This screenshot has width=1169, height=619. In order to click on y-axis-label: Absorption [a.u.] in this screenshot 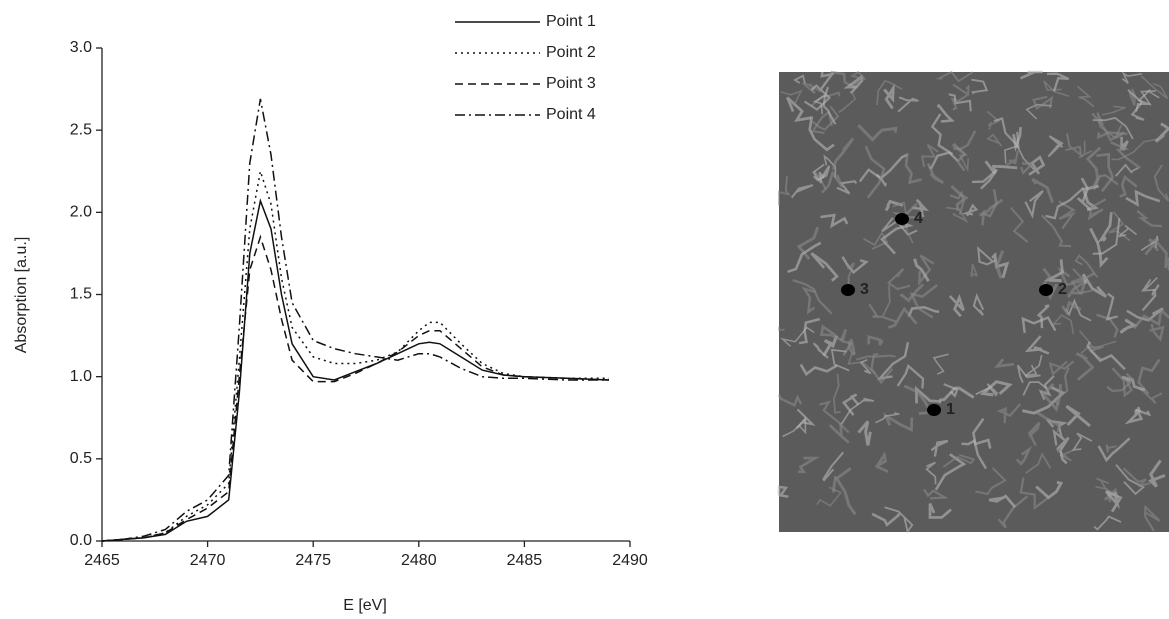, I will do `click(21, 295)`.